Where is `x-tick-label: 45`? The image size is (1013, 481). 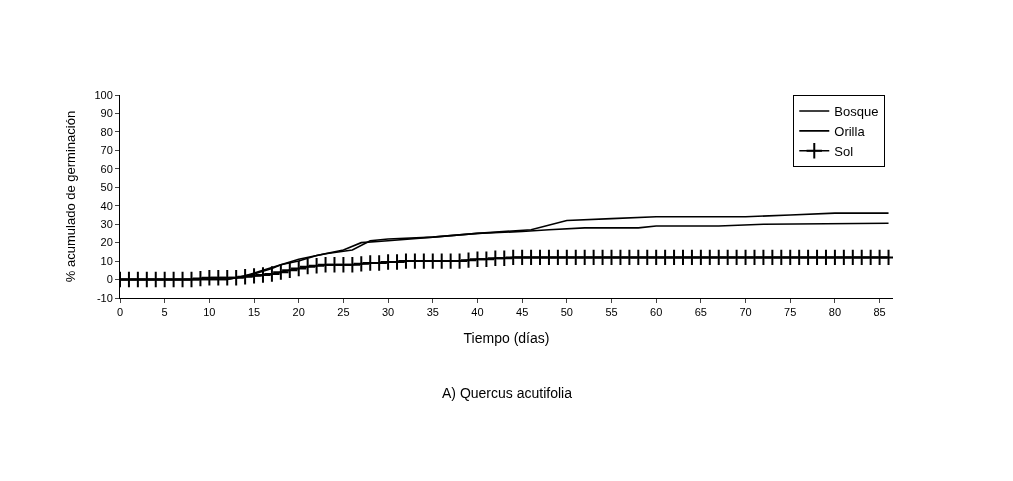 x-tick-label: 45 is located at coordinates (522, 312).